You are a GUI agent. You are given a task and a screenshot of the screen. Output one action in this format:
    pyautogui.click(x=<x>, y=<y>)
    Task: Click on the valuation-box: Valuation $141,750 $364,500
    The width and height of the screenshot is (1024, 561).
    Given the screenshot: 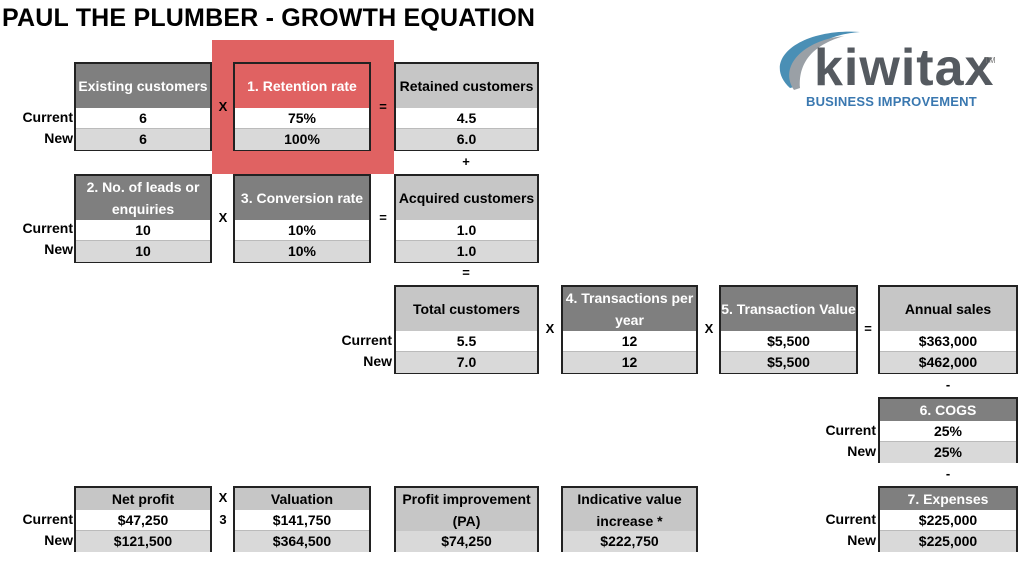 What is the action you would take?
    pyautogui.click(x=302, y=519)
    